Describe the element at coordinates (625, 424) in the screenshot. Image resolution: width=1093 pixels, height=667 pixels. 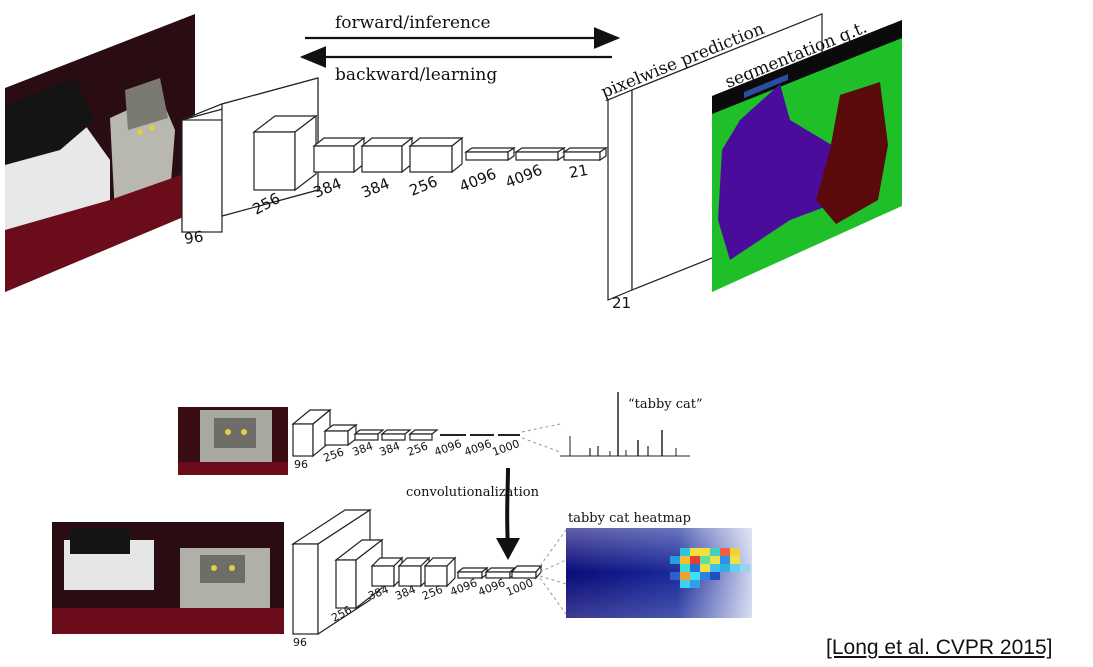
I see `class-score-plot` at that location.